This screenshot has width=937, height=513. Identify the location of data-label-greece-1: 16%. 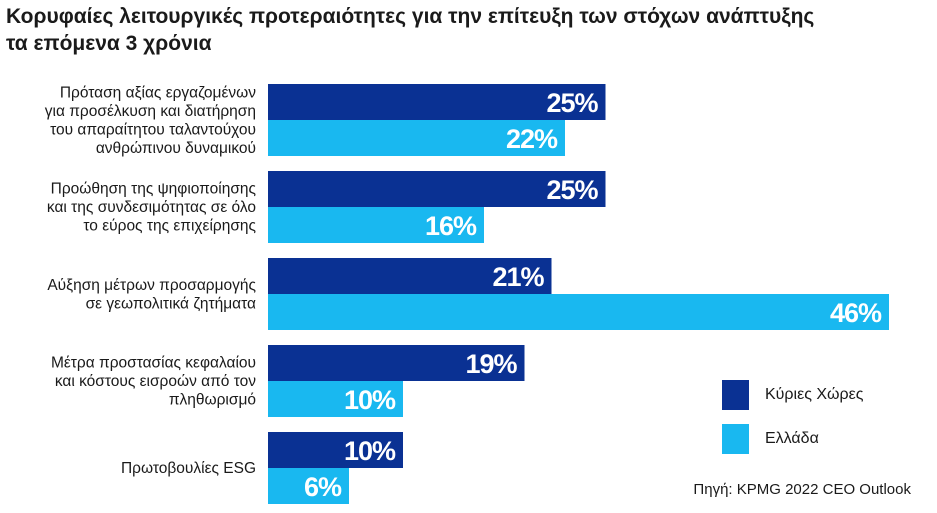
(451, 226).